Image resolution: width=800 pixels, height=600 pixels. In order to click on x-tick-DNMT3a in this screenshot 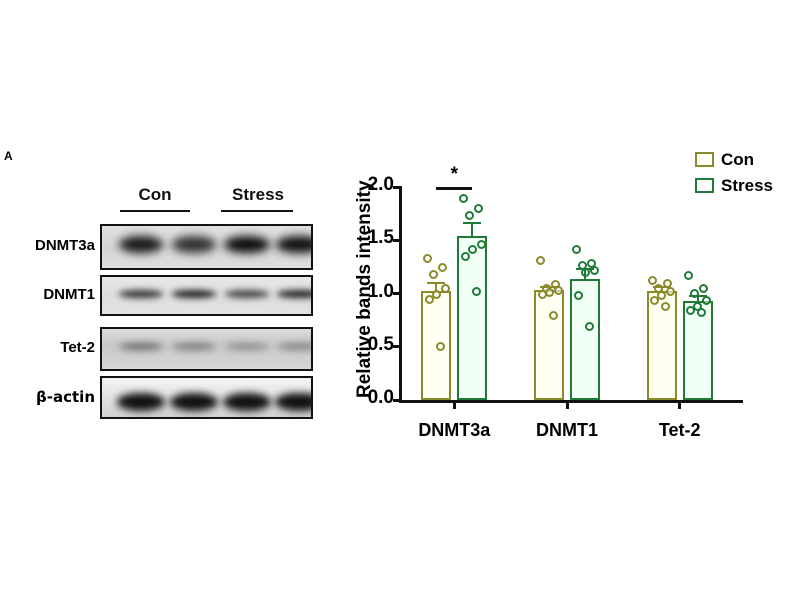, I will do `click(454, 404)`.